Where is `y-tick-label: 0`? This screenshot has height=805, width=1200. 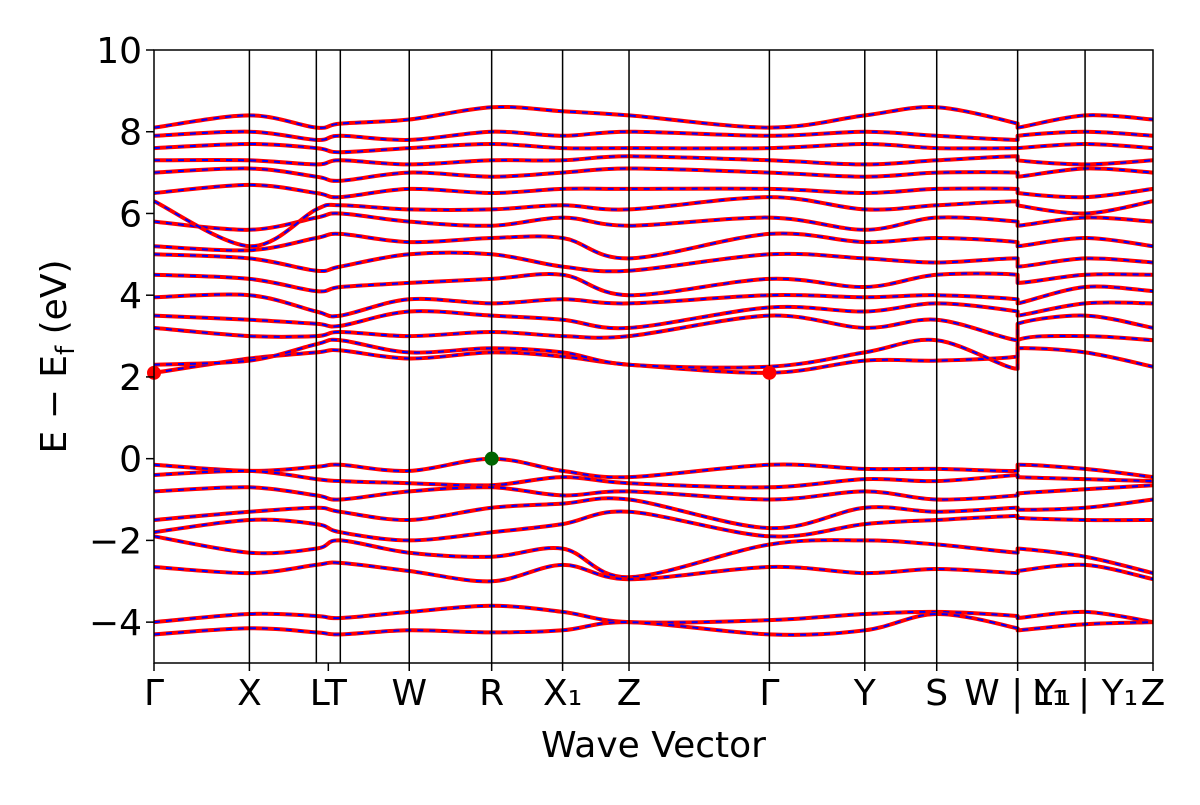 y-tick-label: 0 is located at coordinates (130, 460).